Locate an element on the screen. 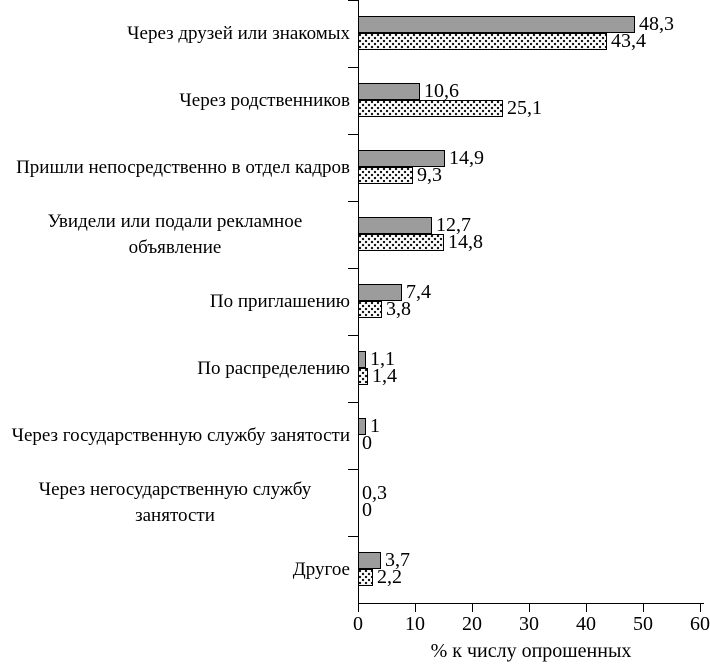  category-row: Через родственников 10,6 25,1 is located at coordinates (355, 100).